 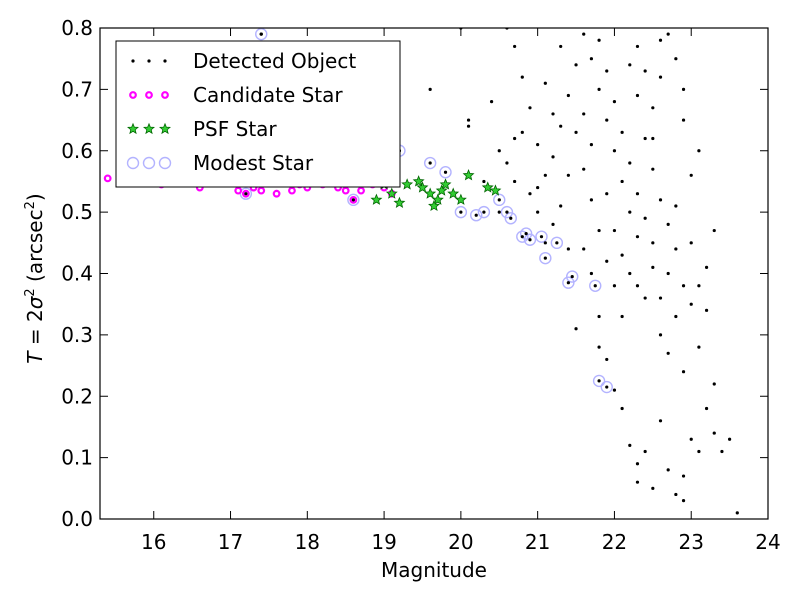 What do you see at coordinates (383, 542) in the screenshot?
I see `x-tick-label: 19` at bounding box center [383, 542].